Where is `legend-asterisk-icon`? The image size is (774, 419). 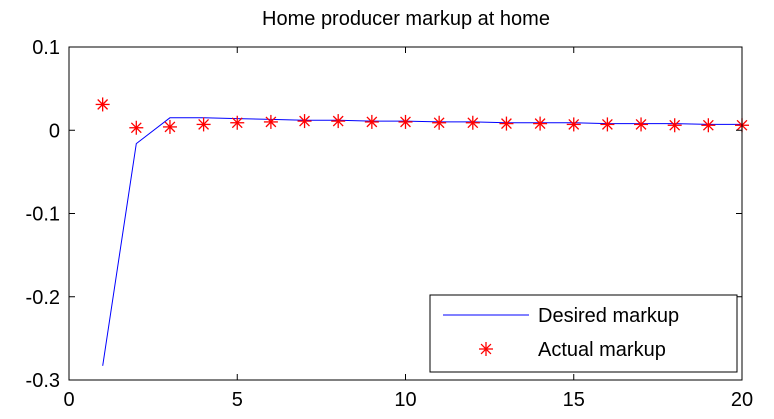
legend-asterisk-icon is located at coordinates (486, 349).